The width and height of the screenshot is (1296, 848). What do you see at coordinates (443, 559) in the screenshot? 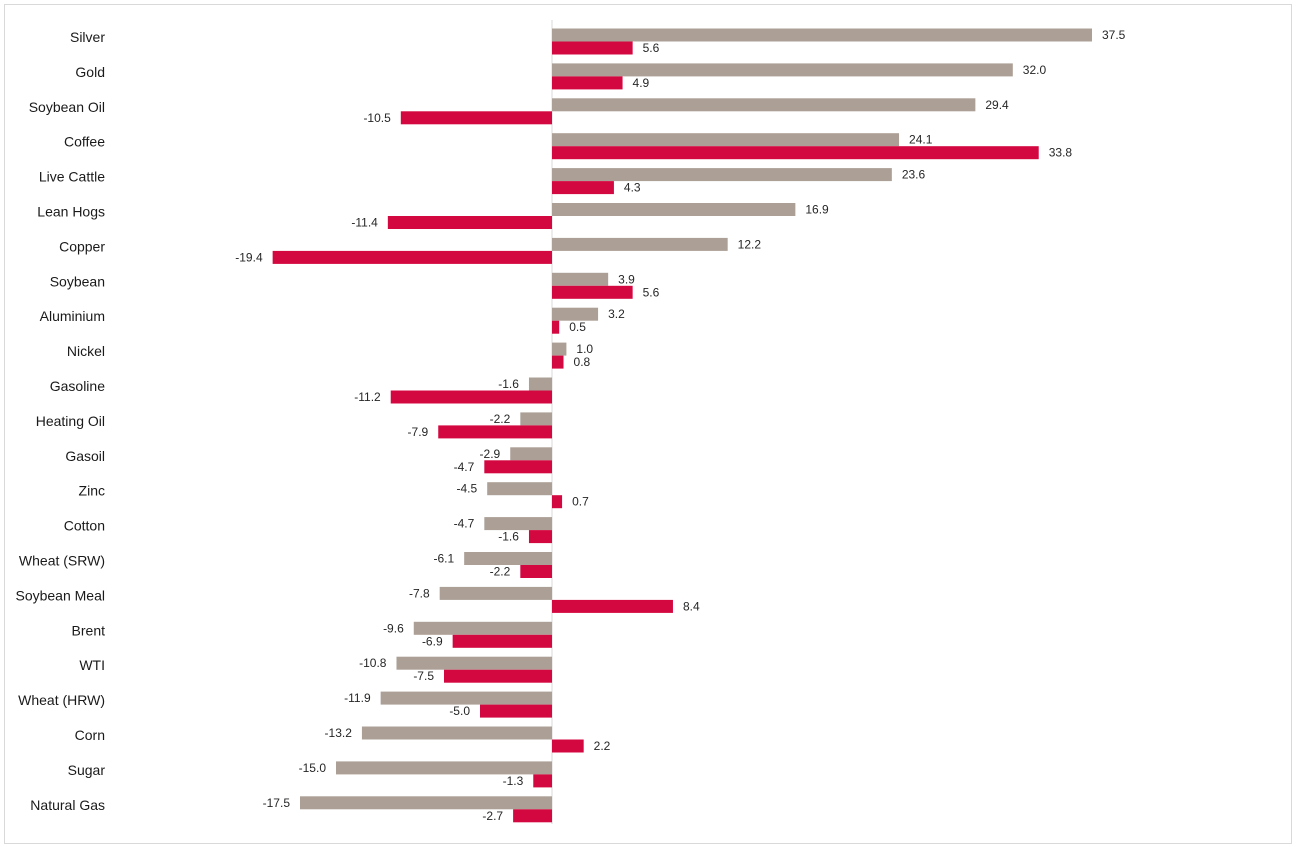
I see `data-label-series-1: -6.1` at bounding box center [443, 559].